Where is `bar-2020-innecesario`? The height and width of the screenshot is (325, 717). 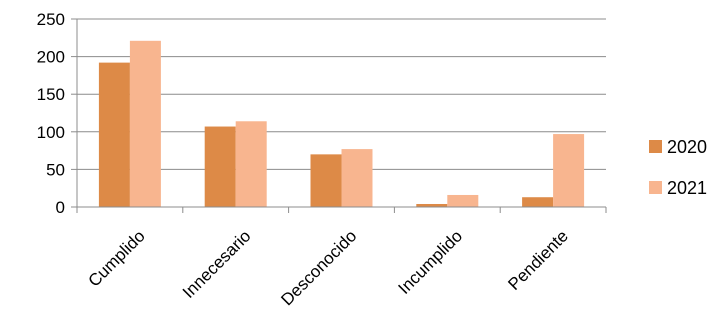 bar-2020-innecesario is located at coordinates (220, 166).